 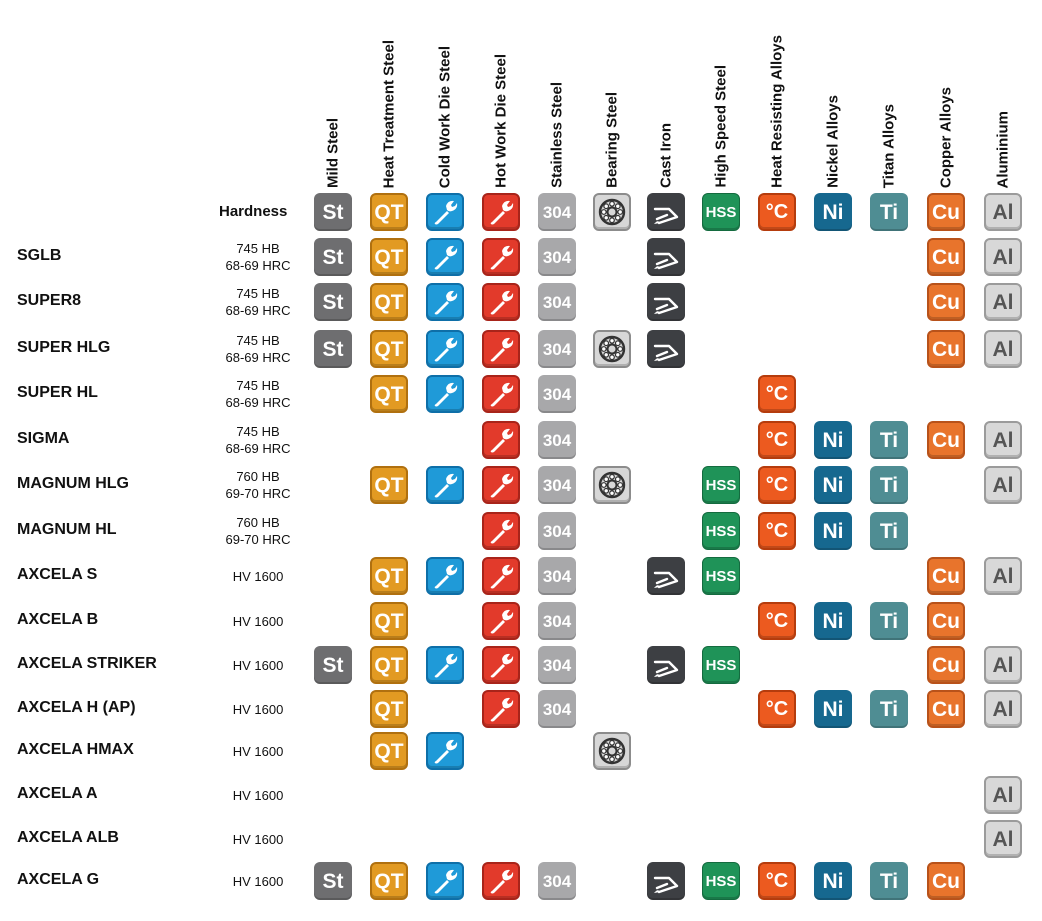 What do you see at coordinates (258, 531) in the screenshot?
I see `row-hardness: 760 HB 69-70 HRC` at bounding box center [258, 531].